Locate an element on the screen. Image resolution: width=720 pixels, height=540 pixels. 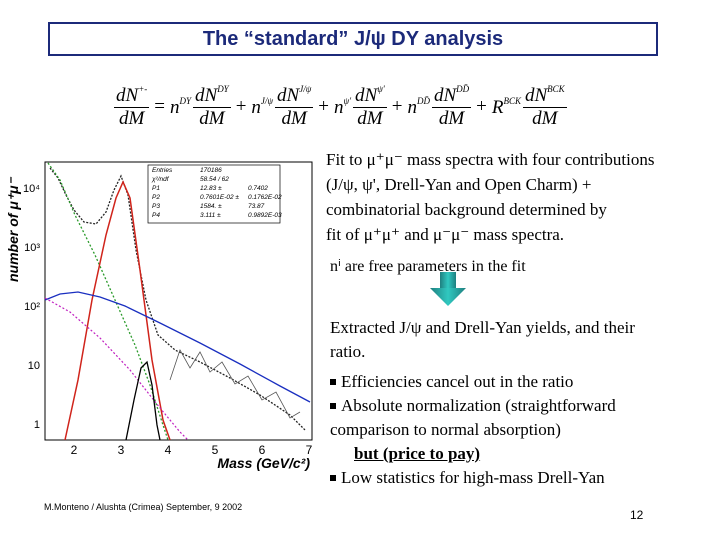
stats-text: 0.7402 is located at coordinates (258, 188).